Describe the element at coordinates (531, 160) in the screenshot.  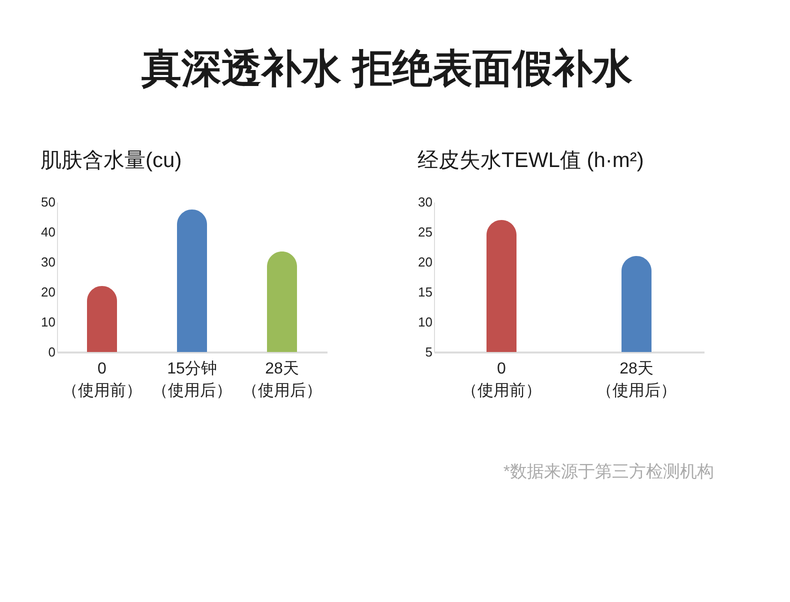
I see `chart-title: 经皮失水TEWL值 (h·m²)` at that location.